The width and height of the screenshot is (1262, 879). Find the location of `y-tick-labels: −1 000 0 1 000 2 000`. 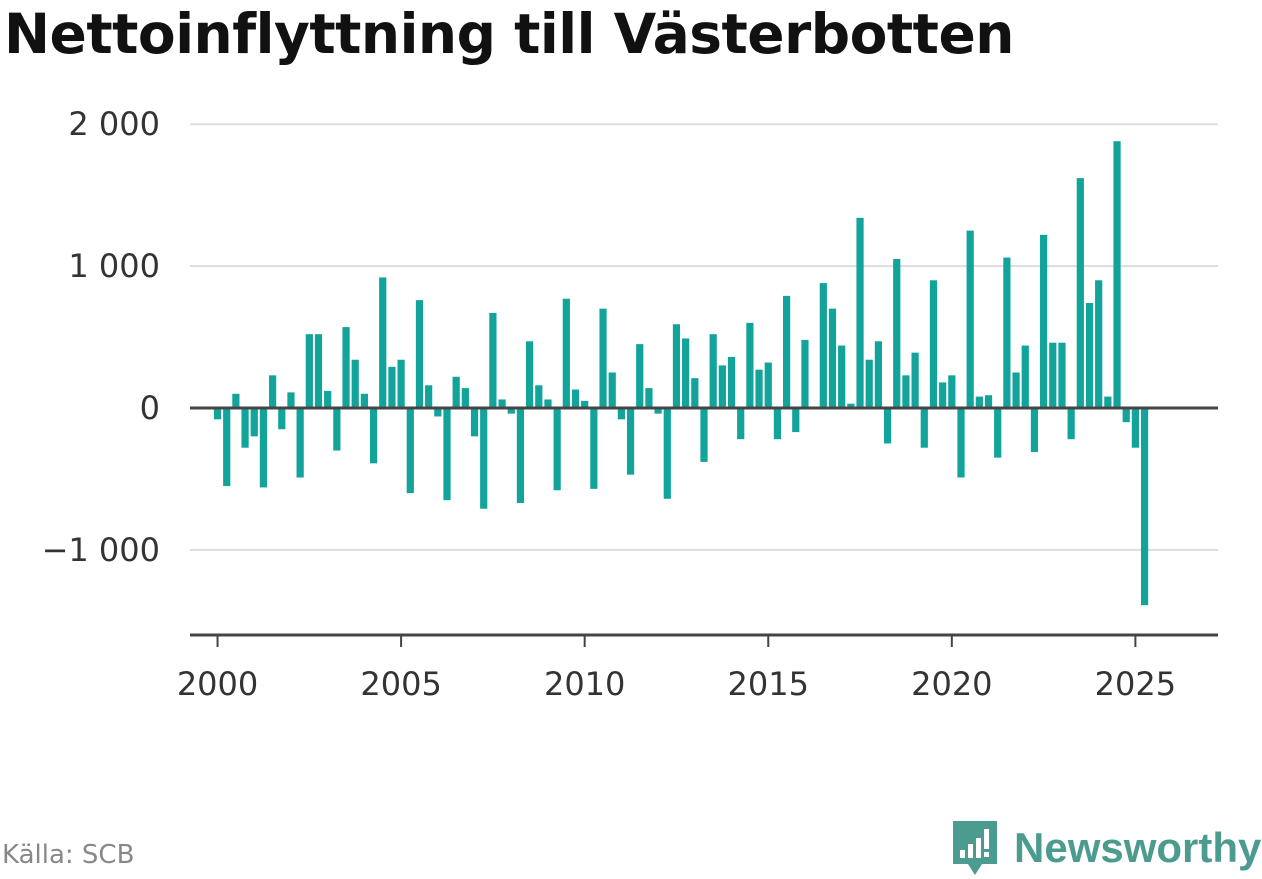

y-tick-labels: −1 000 0 1 000 2 000 is located at coordinates (101, 337).